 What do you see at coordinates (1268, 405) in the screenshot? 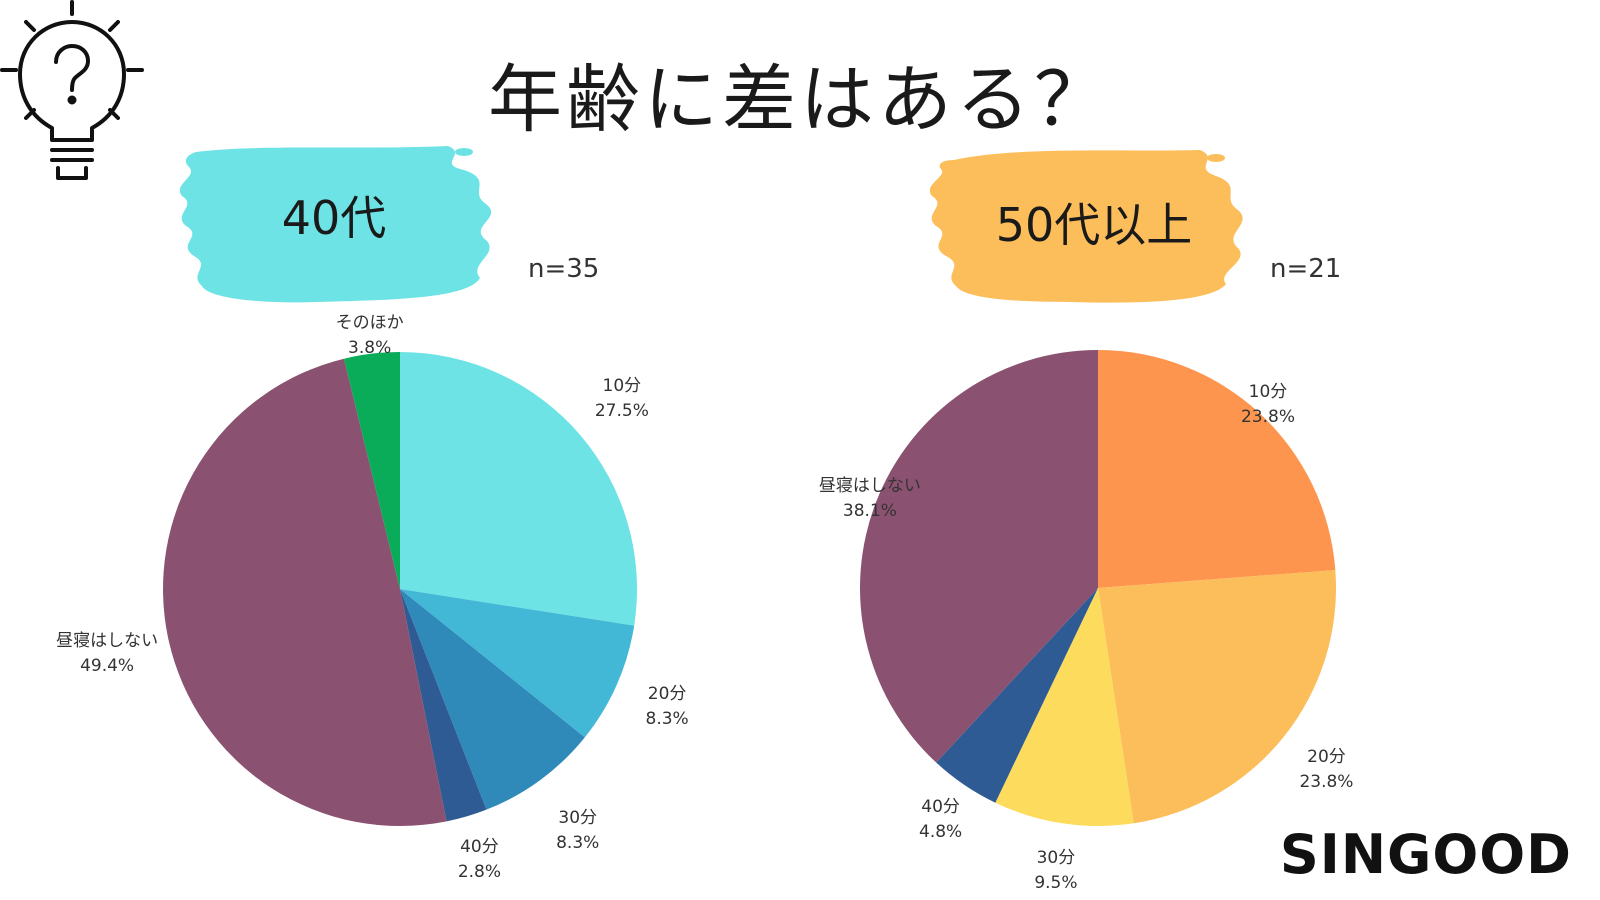
I see `pie-label-1-0: 10分 23.8%` at bounding box center [1268, 405].